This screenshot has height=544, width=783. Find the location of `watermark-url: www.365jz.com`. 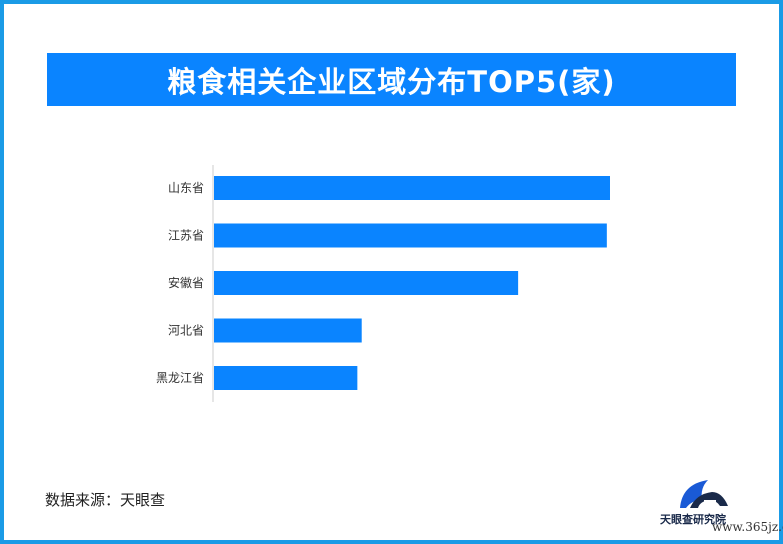

watermark-url: www.365jz.com is located at coordinates (747, 527).